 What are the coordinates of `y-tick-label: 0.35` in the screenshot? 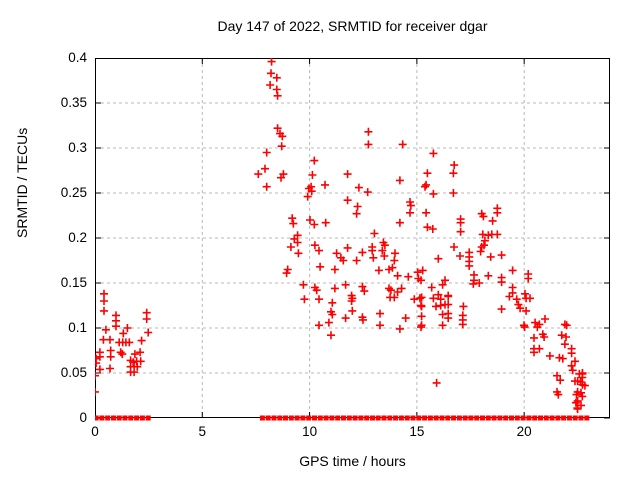 It's located at (73, 102).